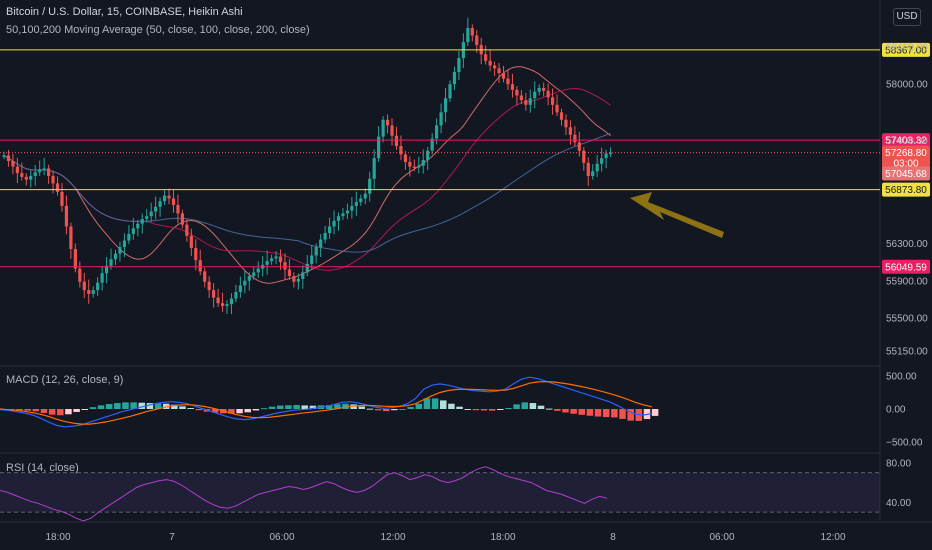 The image size is (932, 550). I want to click on price-axis-tick: 58000.00, so click(907, 85).